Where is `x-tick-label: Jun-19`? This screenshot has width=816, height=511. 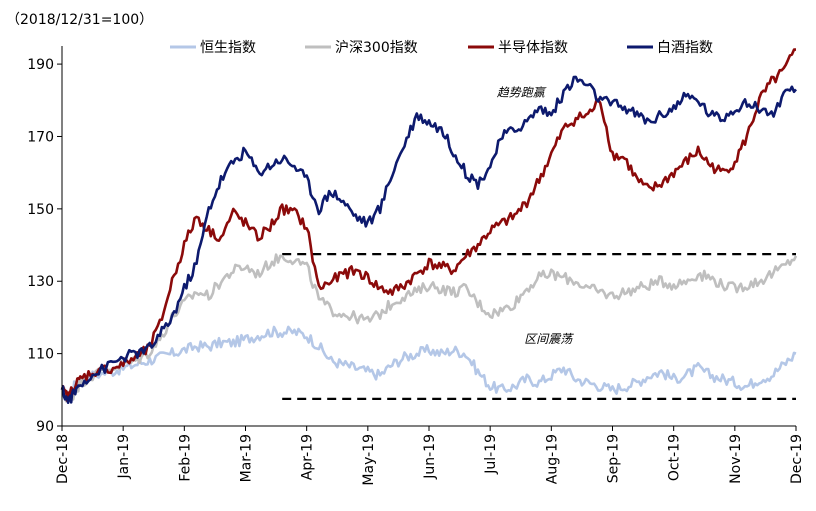 x-tick-label: Jun-19 is located at coordinates (430, 457).